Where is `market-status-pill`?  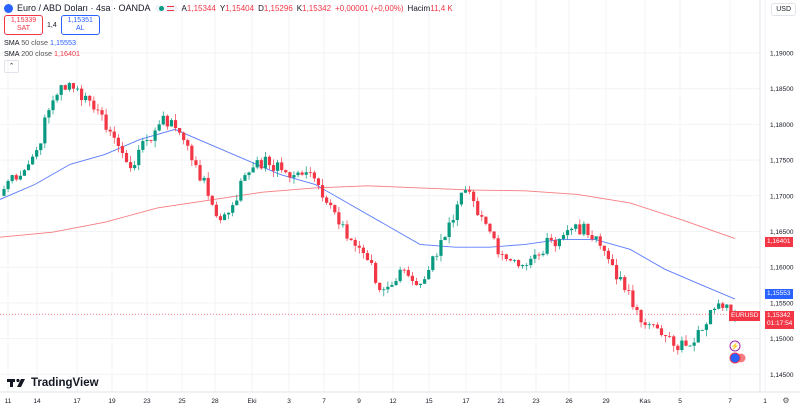 market-status-pill is located at coordinates (166, 8).